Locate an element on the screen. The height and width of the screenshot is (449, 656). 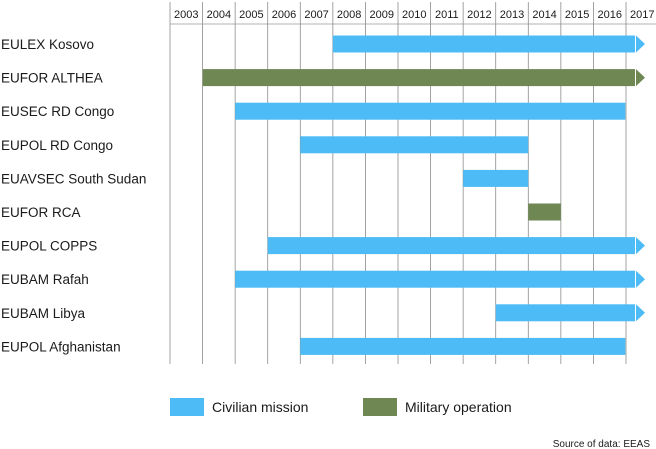
year-label-2010: 2010 is located at coordinates (414, 15).